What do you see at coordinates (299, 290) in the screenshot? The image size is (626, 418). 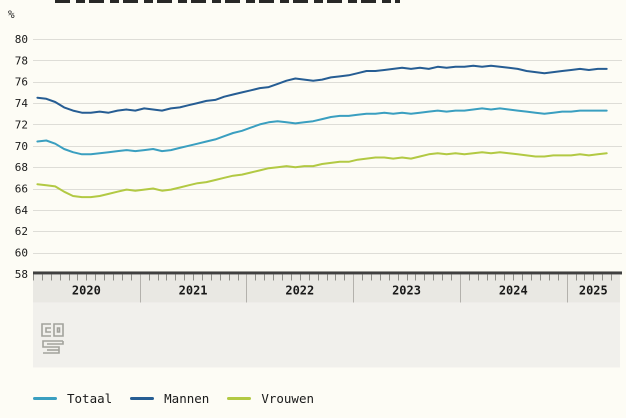 I see `x-tick-label-2022: 2022` at bounding box center [299, 290].